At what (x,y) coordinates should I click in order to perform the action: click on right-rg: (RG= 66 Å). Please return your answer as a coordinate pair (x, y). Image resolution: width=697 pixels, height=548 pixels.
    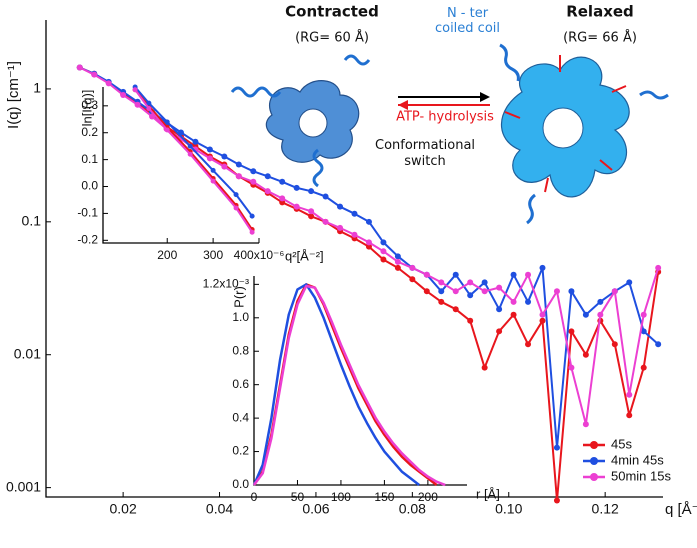
    Looking at the image, I should click on (600, 38).